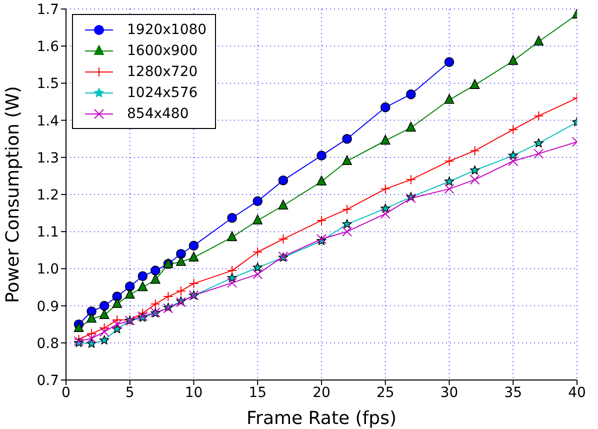 The height and width of the screenshot is (429, 598). I want to click on y-tick-label: 1.0, so click(47, 270).